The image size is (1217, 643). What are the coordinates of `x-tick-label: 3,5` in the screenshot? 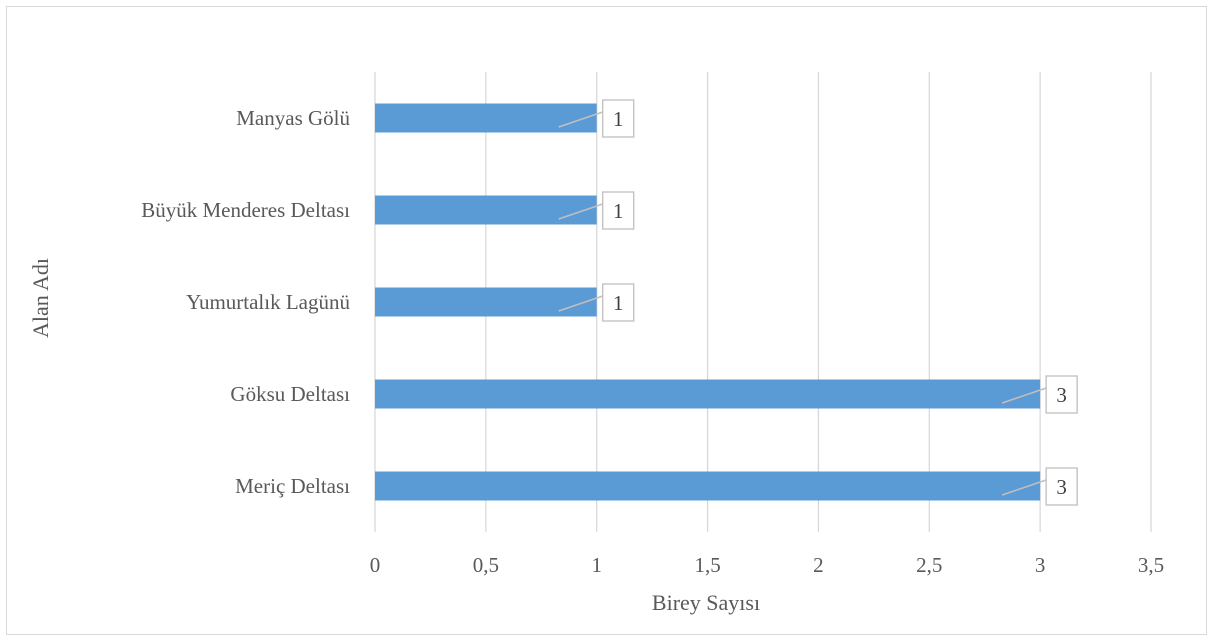 It's located at (1151, 565).